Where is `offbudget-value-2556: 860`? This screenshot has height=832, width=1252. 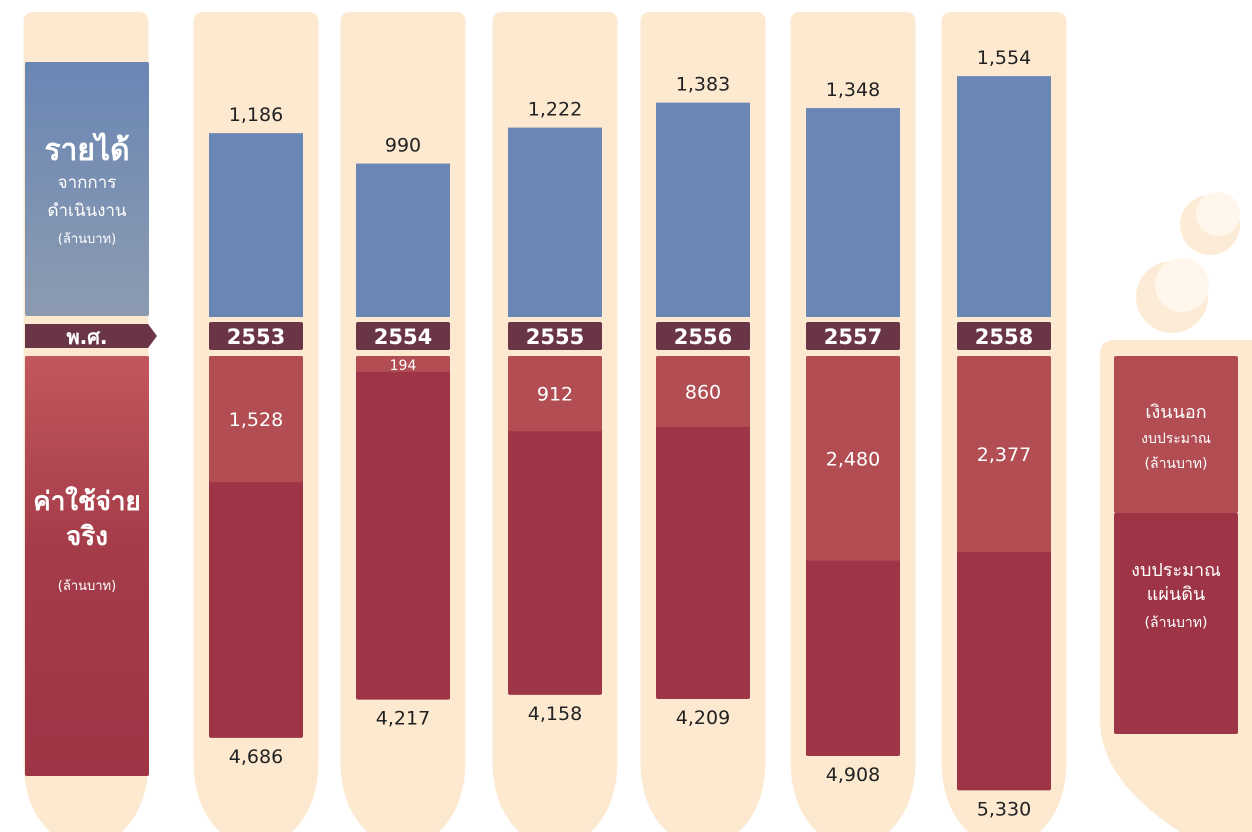
offbudget-value-2556: 860 is located at coordinates (703, 392).